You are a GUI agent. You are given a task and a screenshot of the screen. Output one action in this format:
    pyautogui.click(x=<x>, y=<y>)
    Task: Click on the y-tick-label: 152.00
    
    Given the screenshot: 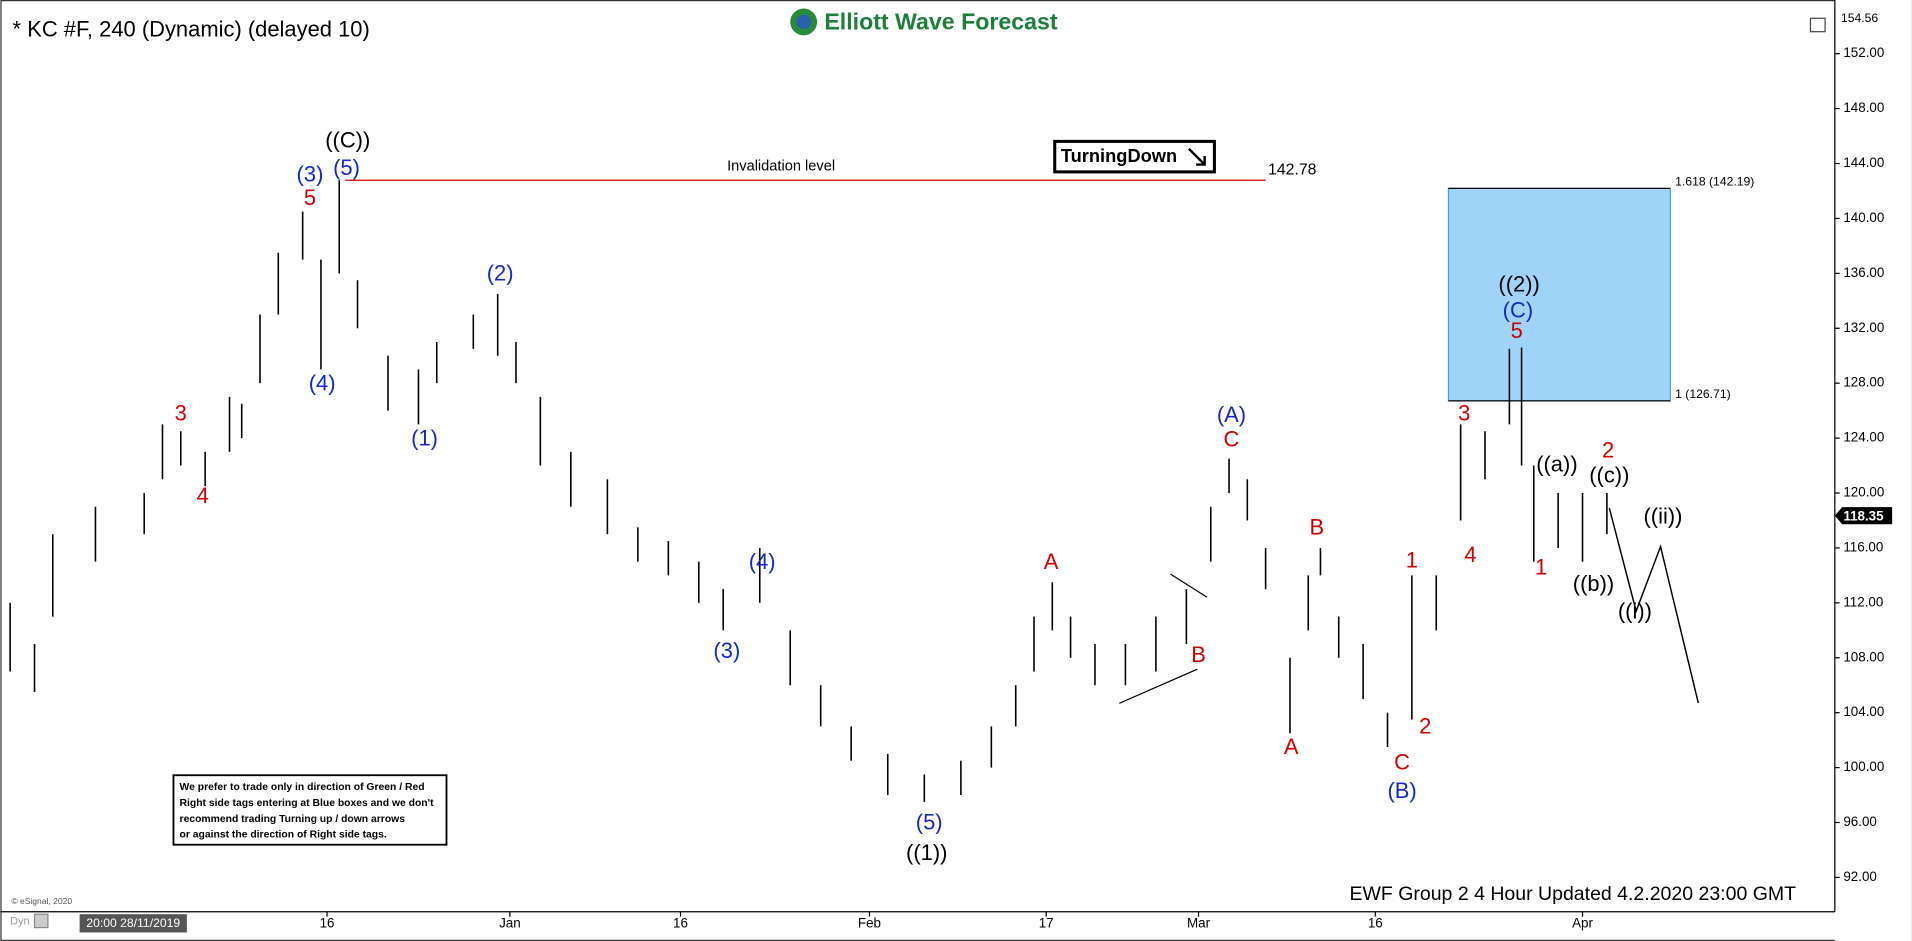 What is the action you would take?
    pyautogui.click(x=1863, y=52)
    